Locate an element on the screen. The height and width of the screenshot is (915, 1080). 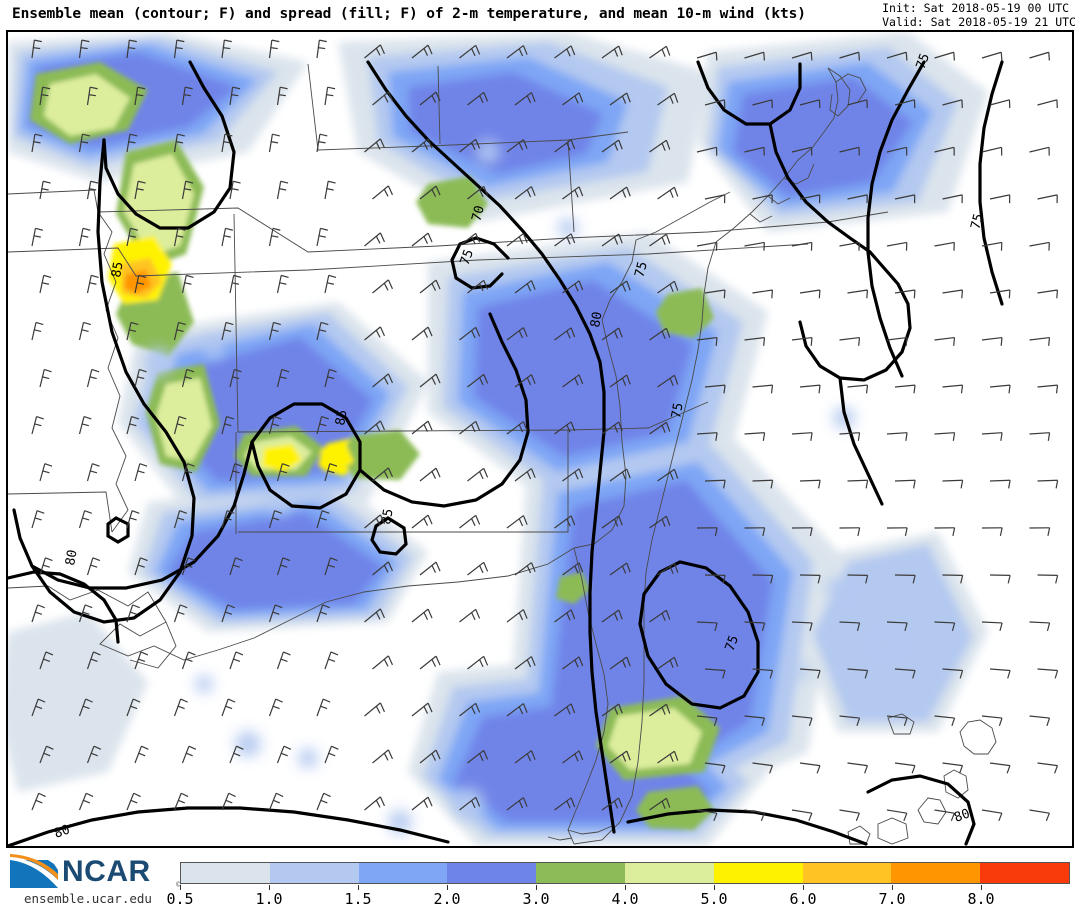
colorbar-tick-label: 3.0 is located at coordinates (536, 899).